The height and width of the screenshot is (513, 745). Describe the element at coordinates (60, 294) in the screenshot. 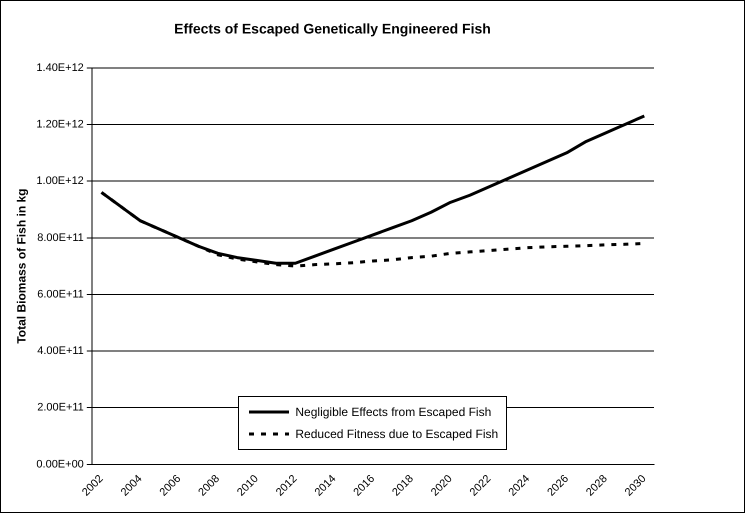

I see `y-tick-label: 6.00E+11` at that location.